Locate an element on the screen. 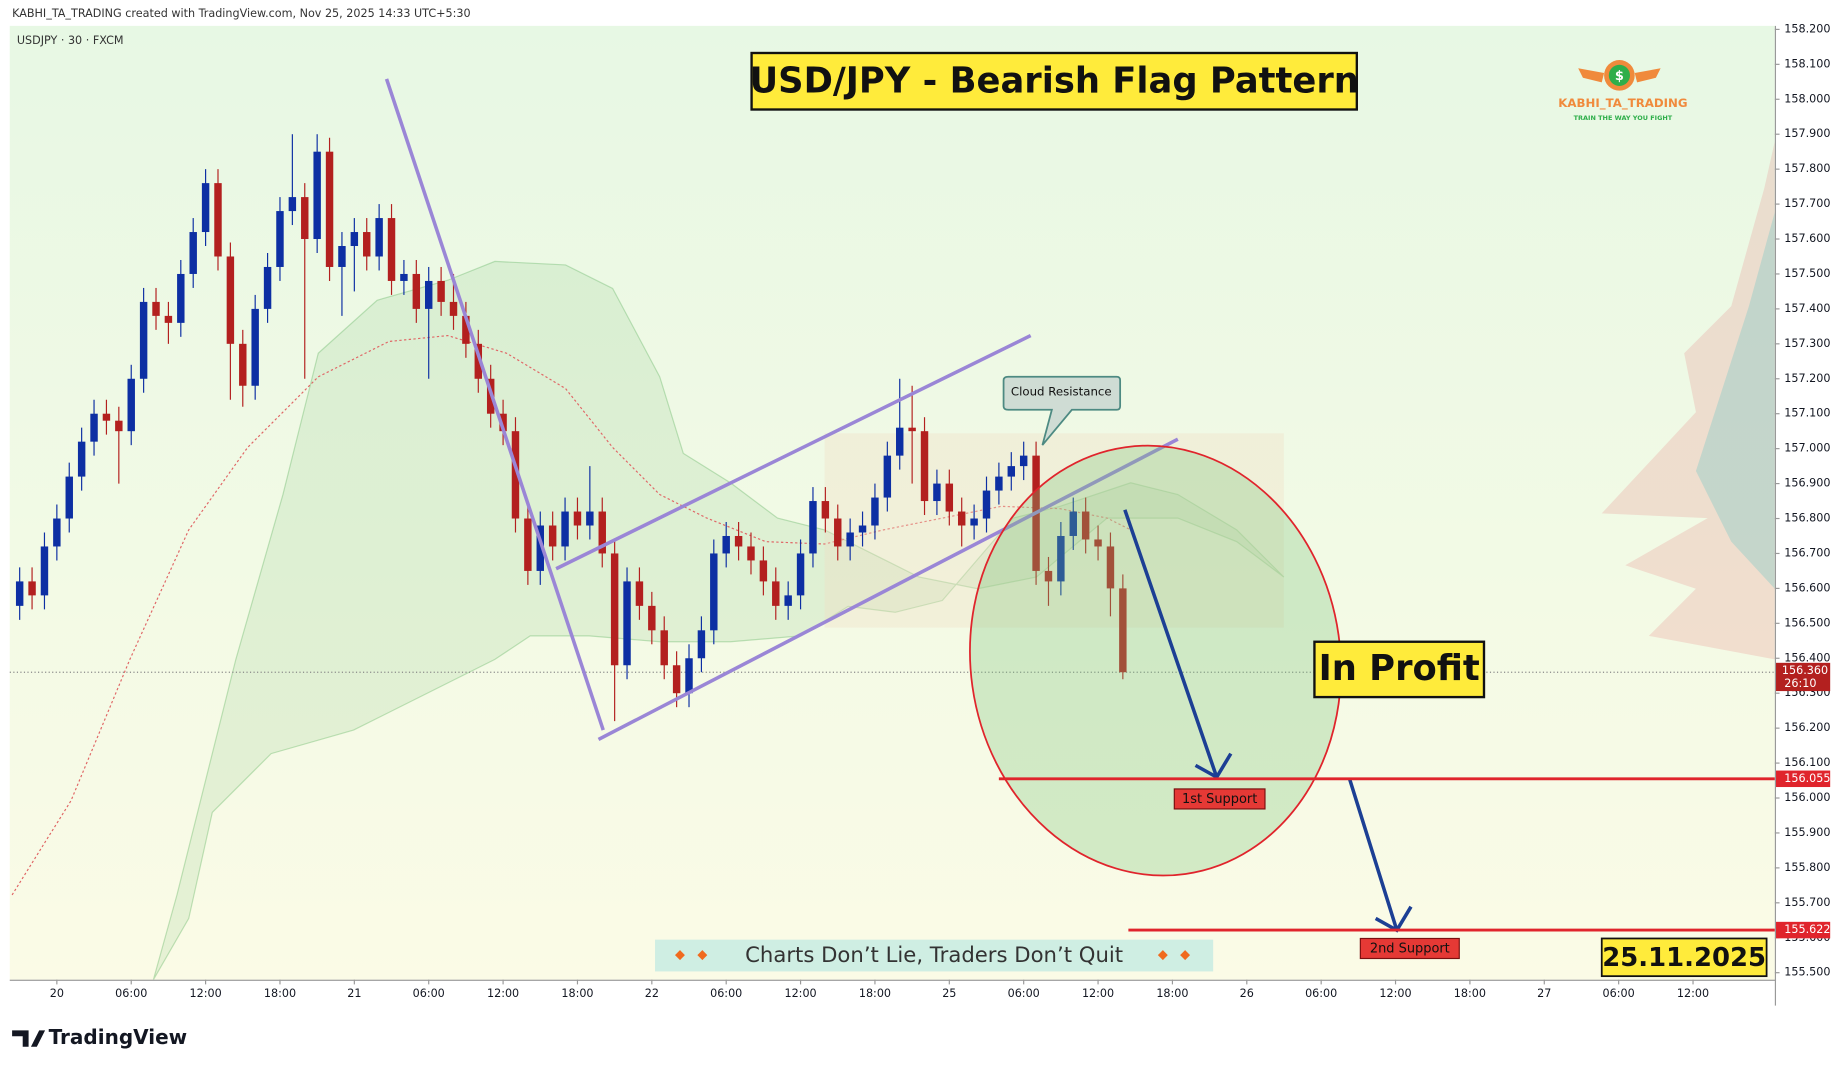 The height and width of the screenshot is (1068, 1847). x-tick-label: 20 is located at coordinates (57, 993).